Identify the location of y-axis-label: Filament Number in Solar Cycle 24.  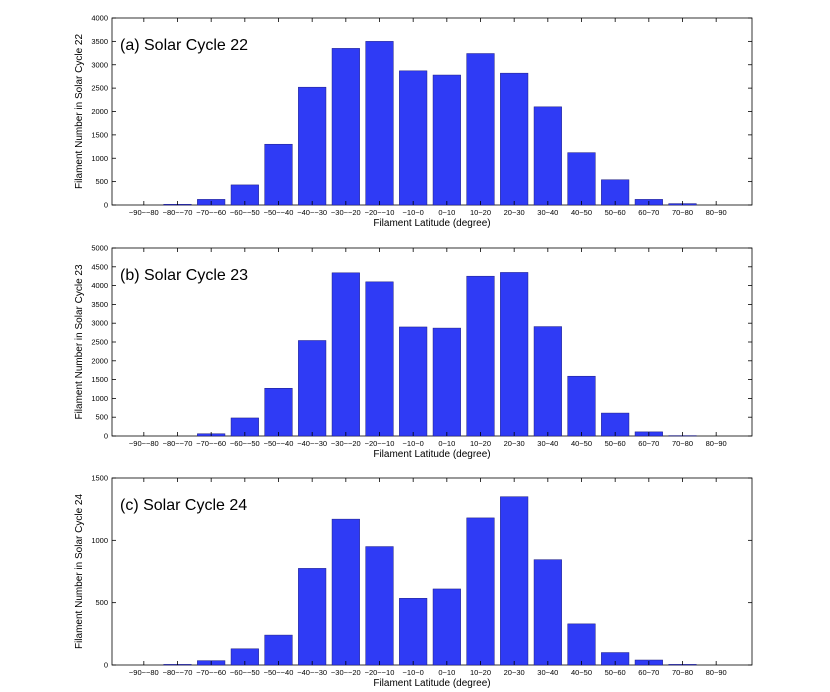
(79, 571).